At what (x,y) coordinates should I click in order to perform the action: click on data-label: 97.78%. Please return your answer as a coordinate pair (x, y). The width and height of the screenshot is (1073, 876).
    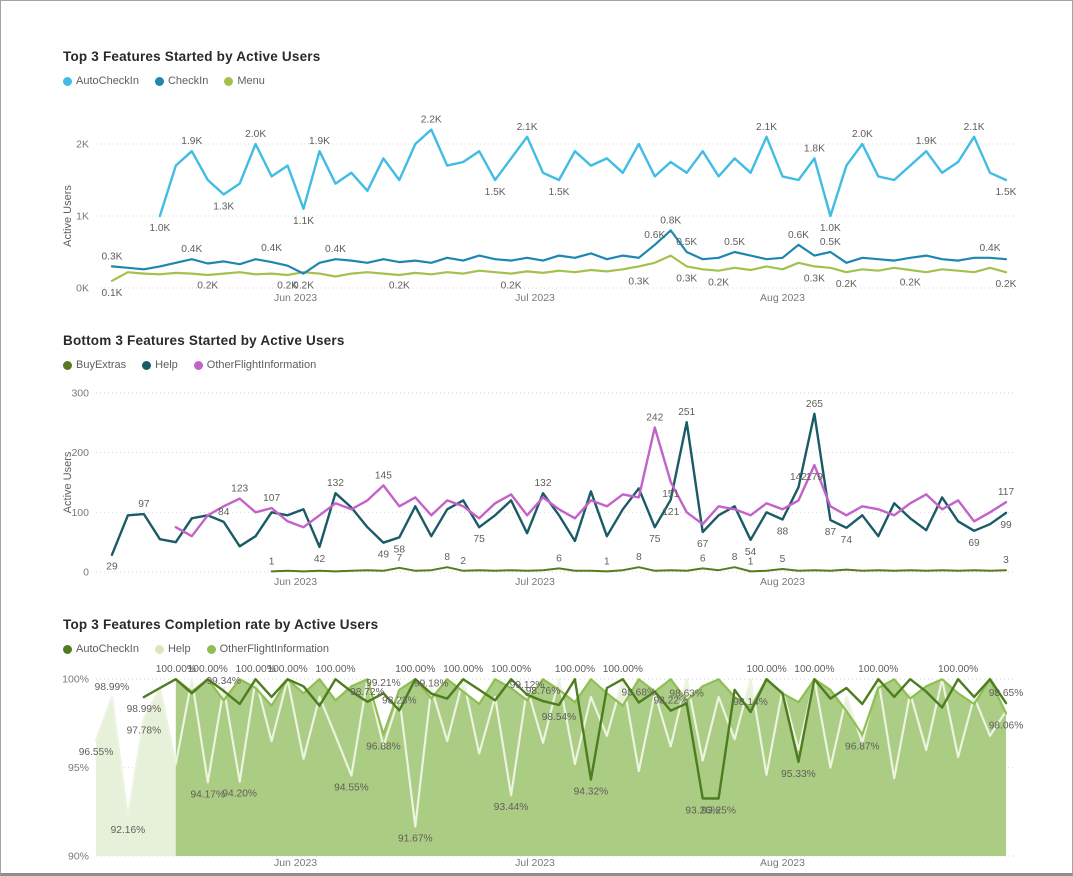
    Looking at the image, I should click on (144, 730).